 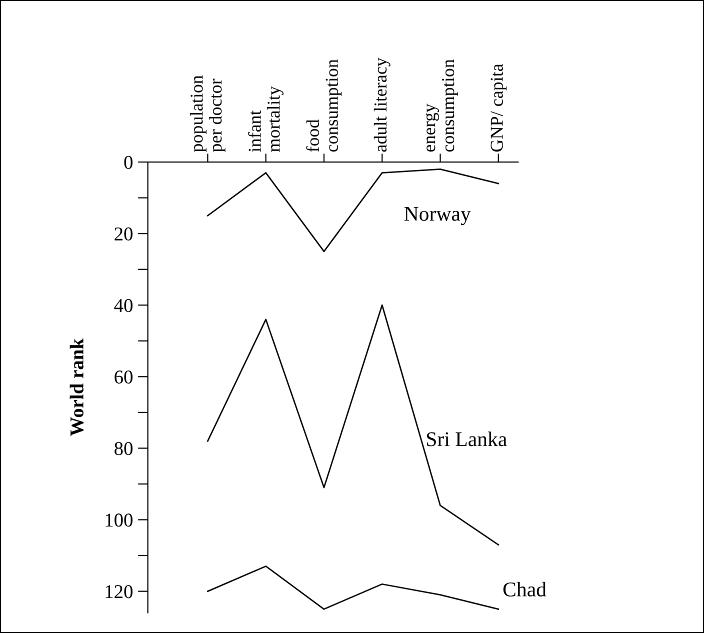 What do you see at coordinates (467, 439) in the screenshot?
I see `series-label: Sri Lanka` at bounding box center [467, 439].